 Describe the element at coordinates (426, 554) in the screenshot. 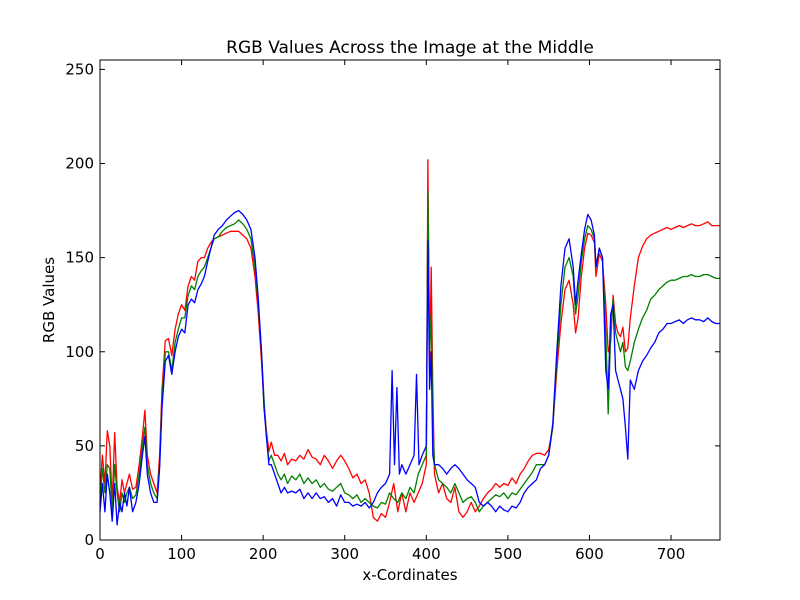

I see `x-tick-label: 400` at that location.